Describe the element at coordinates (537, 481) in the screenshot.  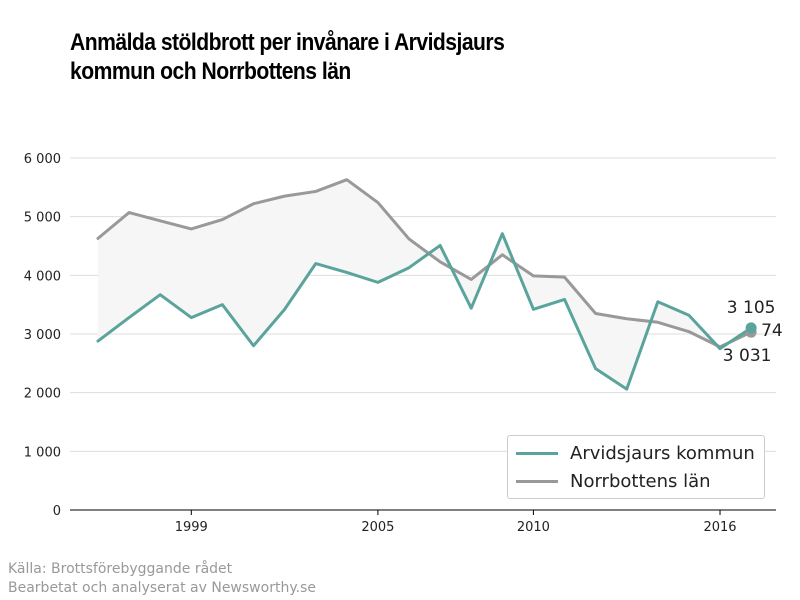
I see `legend-line-norrbotten` at that location.